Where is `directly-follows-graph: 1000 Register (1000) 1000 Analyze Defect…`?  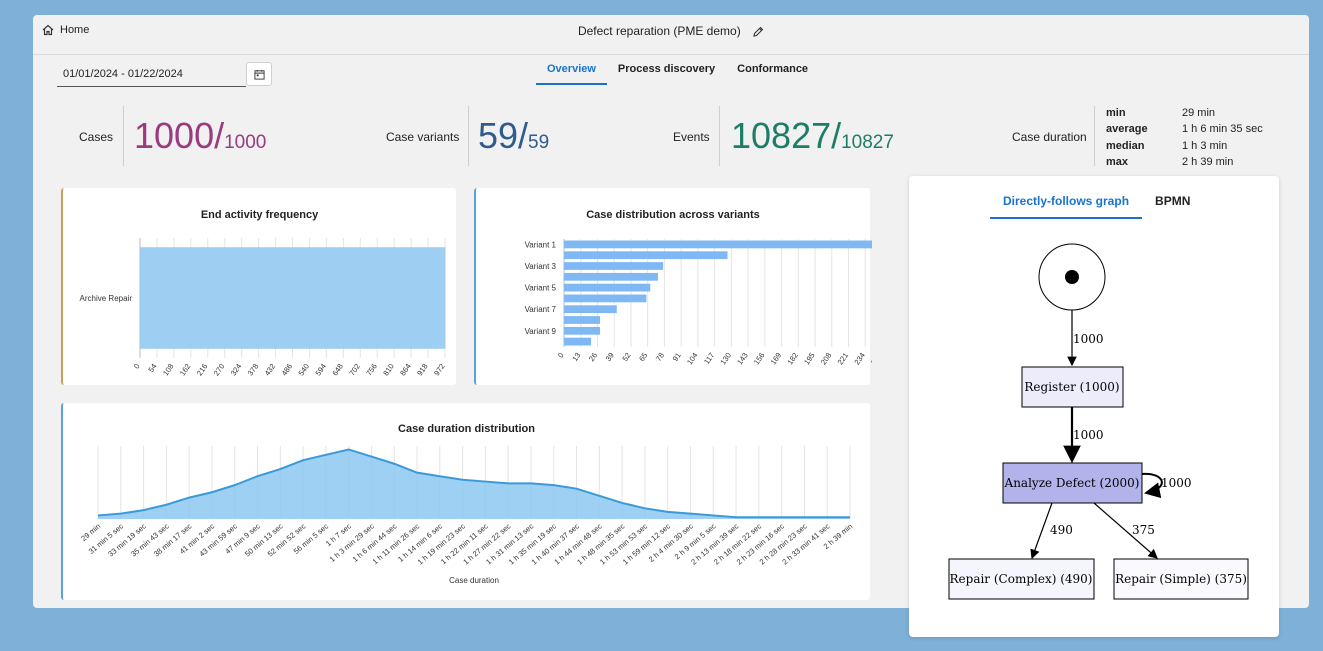
directly-follows-graph: 1000 Register (1000) 1000 Analyze Defect… is located at coordinates (1098, 421).